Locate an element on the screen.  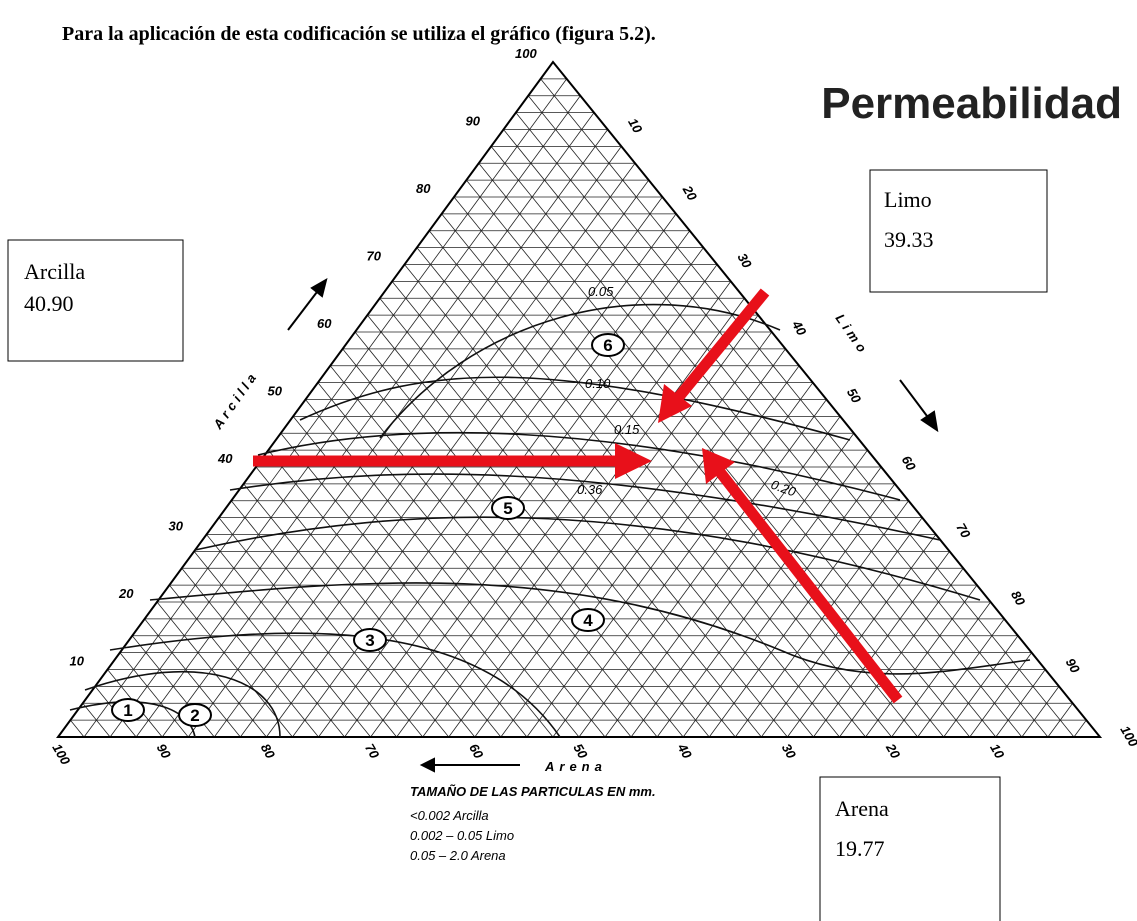
box-value: 19.77 is located at coordinates (860, 848).